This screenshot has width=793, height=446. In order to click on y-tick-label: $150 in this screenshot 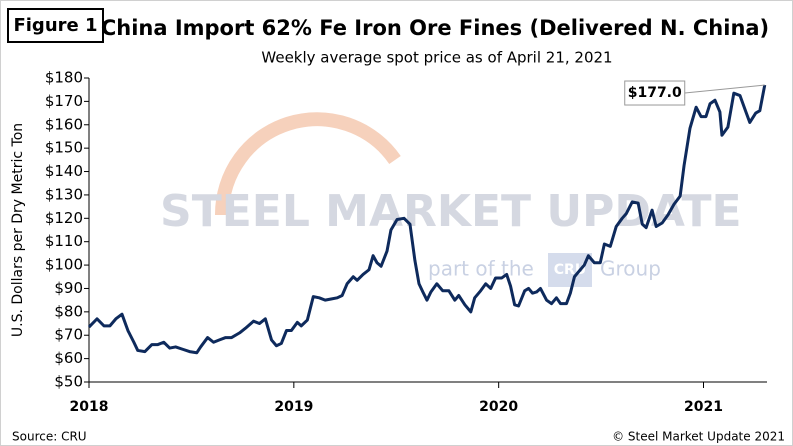, I will do `click(64, 148)`.